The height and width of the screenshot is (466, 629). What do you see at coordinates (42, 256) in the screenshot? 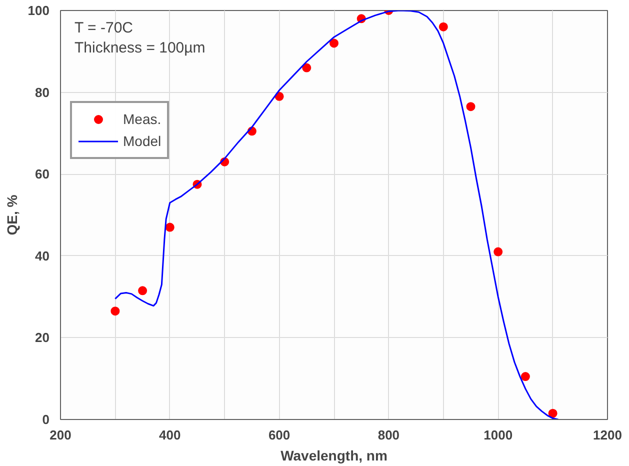
I see `y-tick-label: 40` at bounding box center [42, 256].